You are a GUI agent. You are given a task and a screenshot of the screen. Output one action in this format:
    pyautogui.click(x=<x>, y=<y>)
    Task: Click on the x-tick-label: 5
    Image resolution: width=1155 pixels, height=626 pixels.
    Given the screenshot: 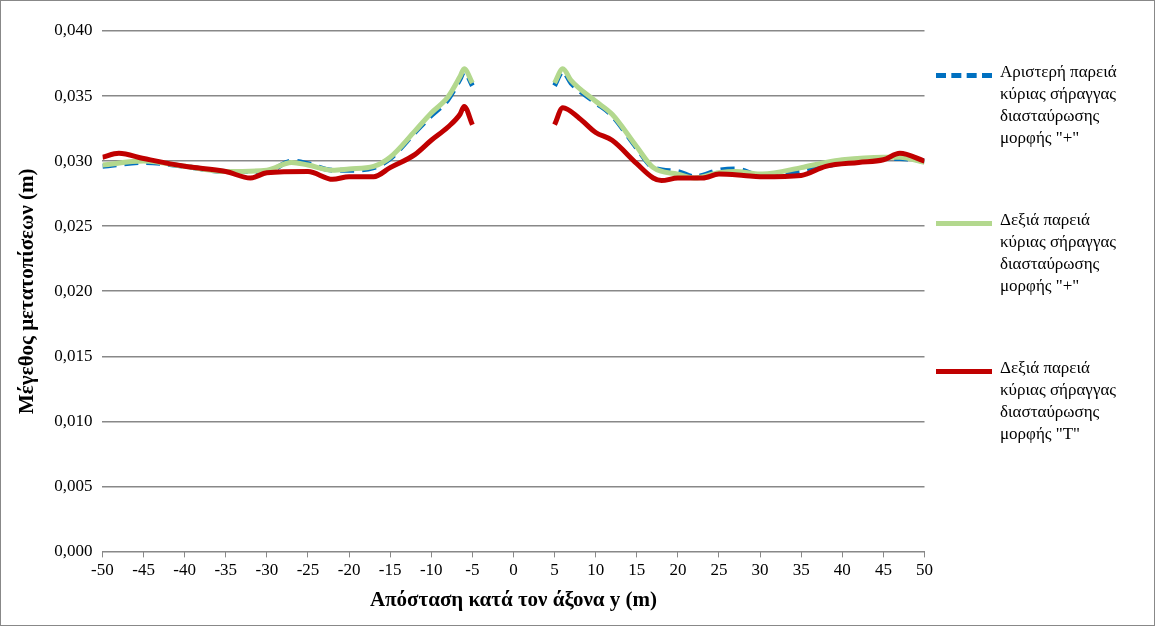 What is the action you would take?
    pyautogui.click(x=554, y=570)
    